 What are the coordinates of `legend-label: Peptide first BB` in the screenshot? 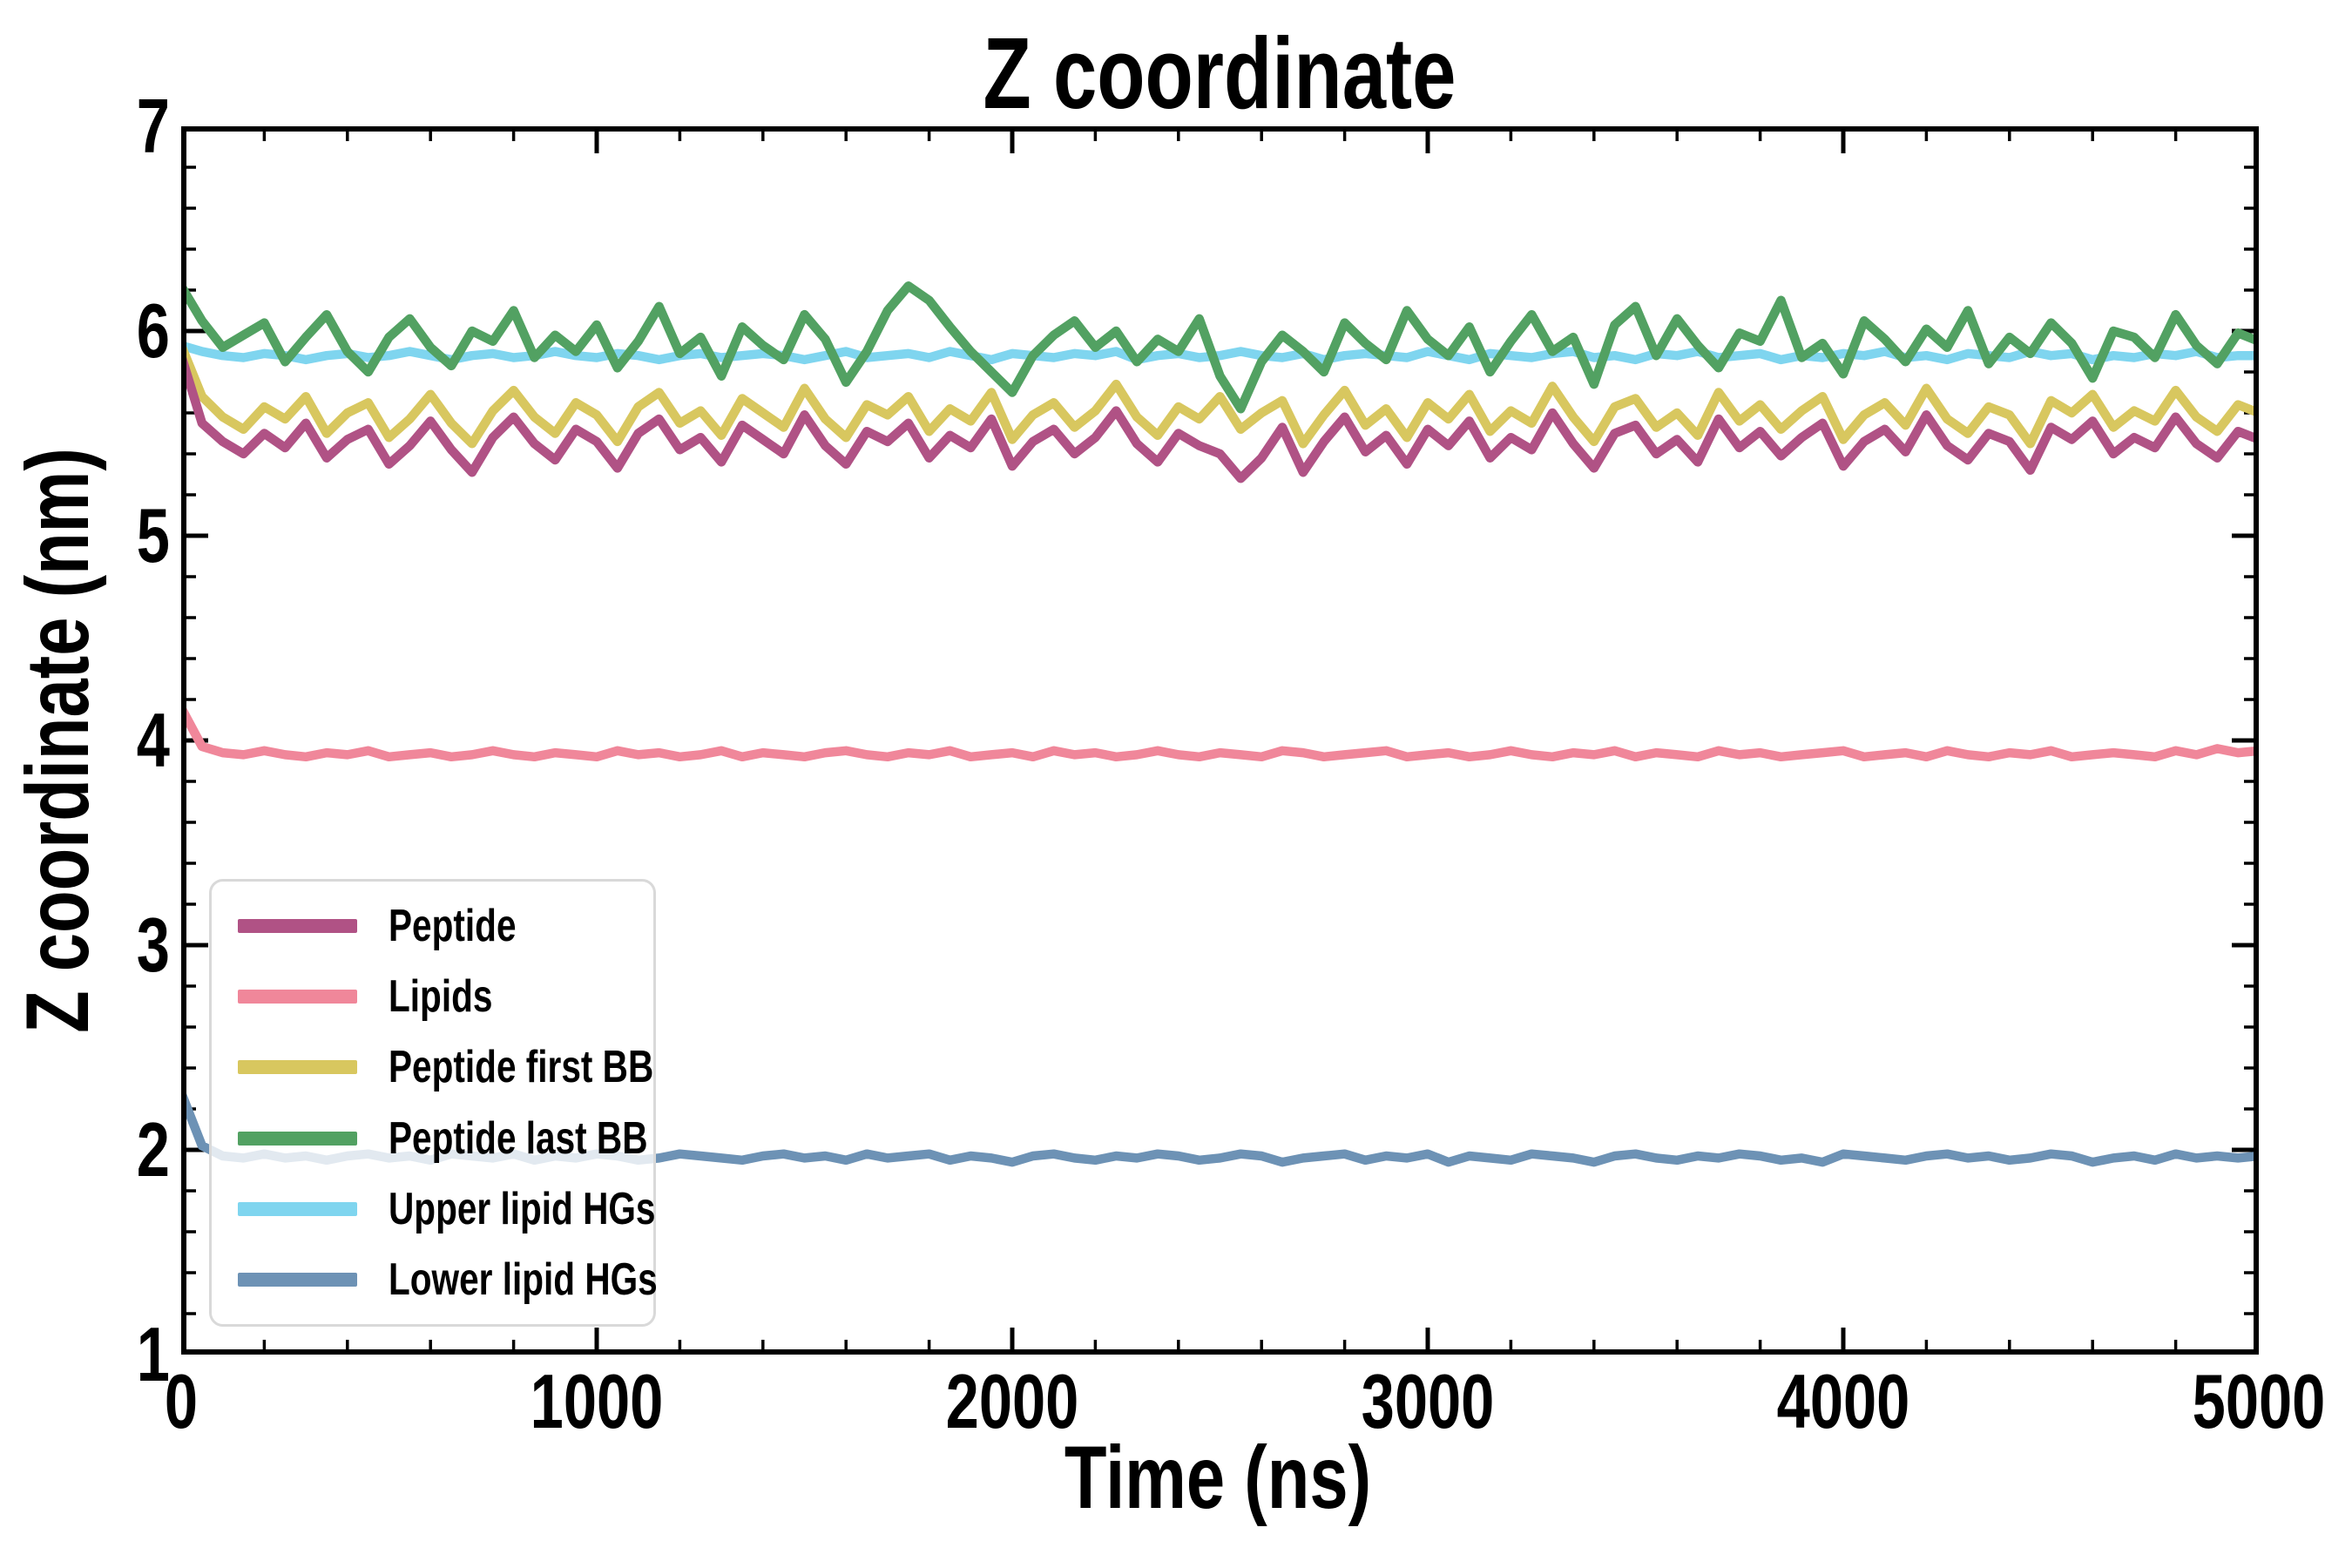 It's located at (521, 1067).